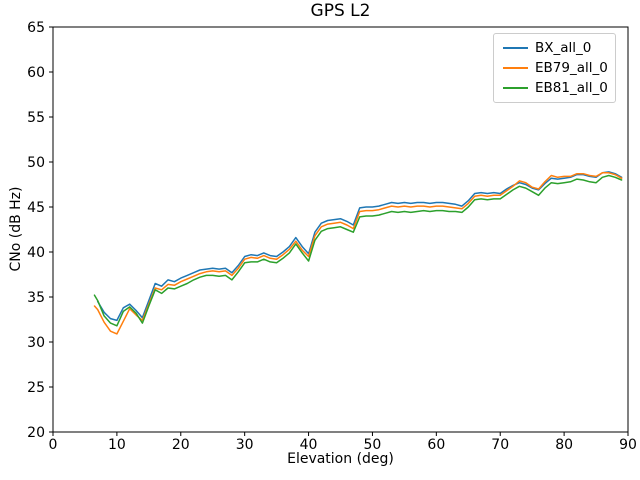  Describe the element at coordinates (36, 343) in the screenshot. I see `y-tick-label: 30` at that location.